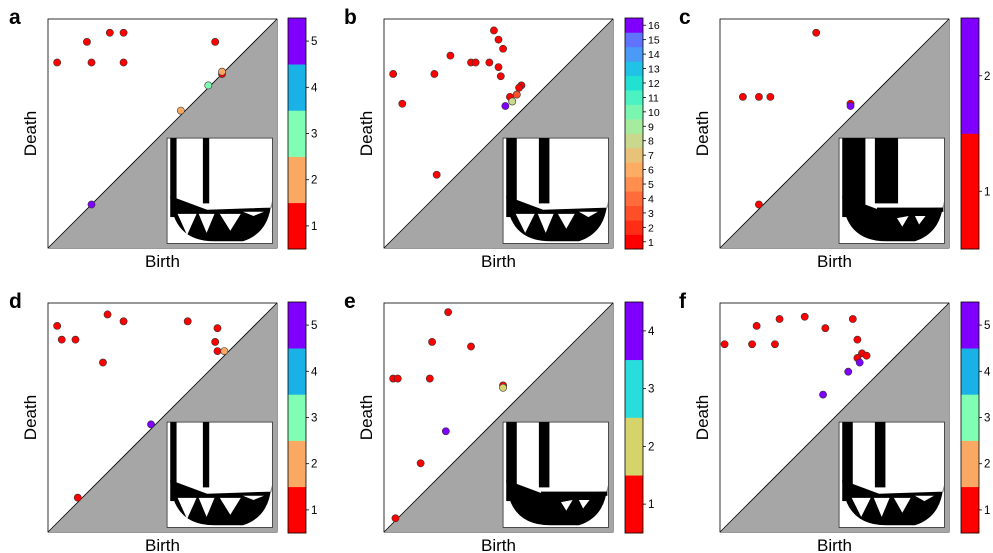 The width and height of the screenshot is (993, 553). I want to click on panel-label-f: f, so click(683, 301).